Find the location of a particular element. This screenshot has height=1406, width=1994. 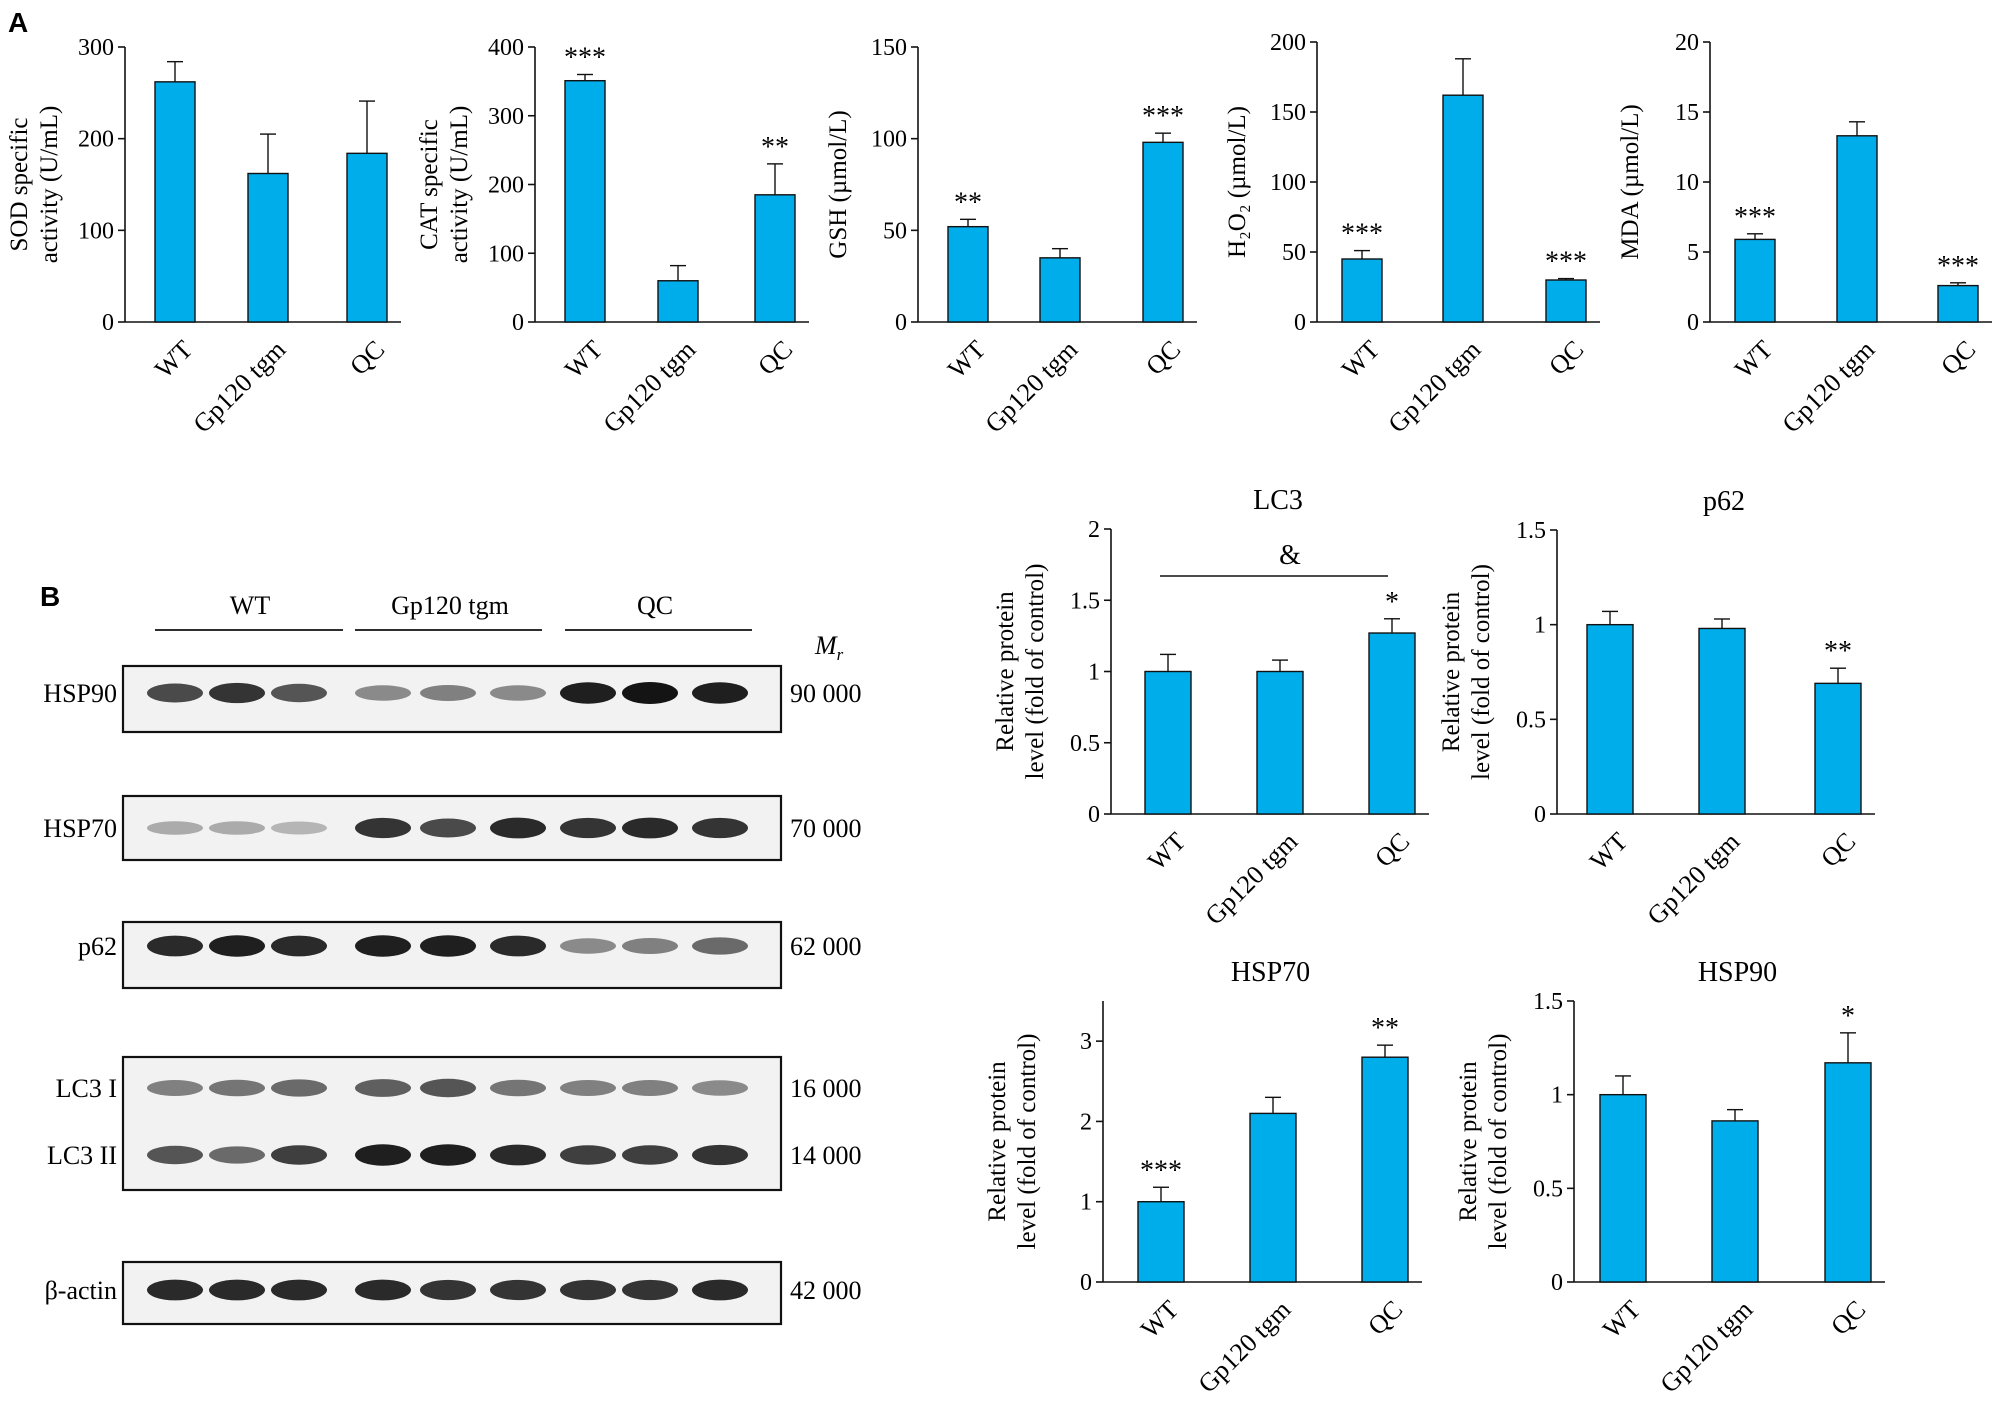

y-tick-label: 15 is located at coordinates (1687, 113).